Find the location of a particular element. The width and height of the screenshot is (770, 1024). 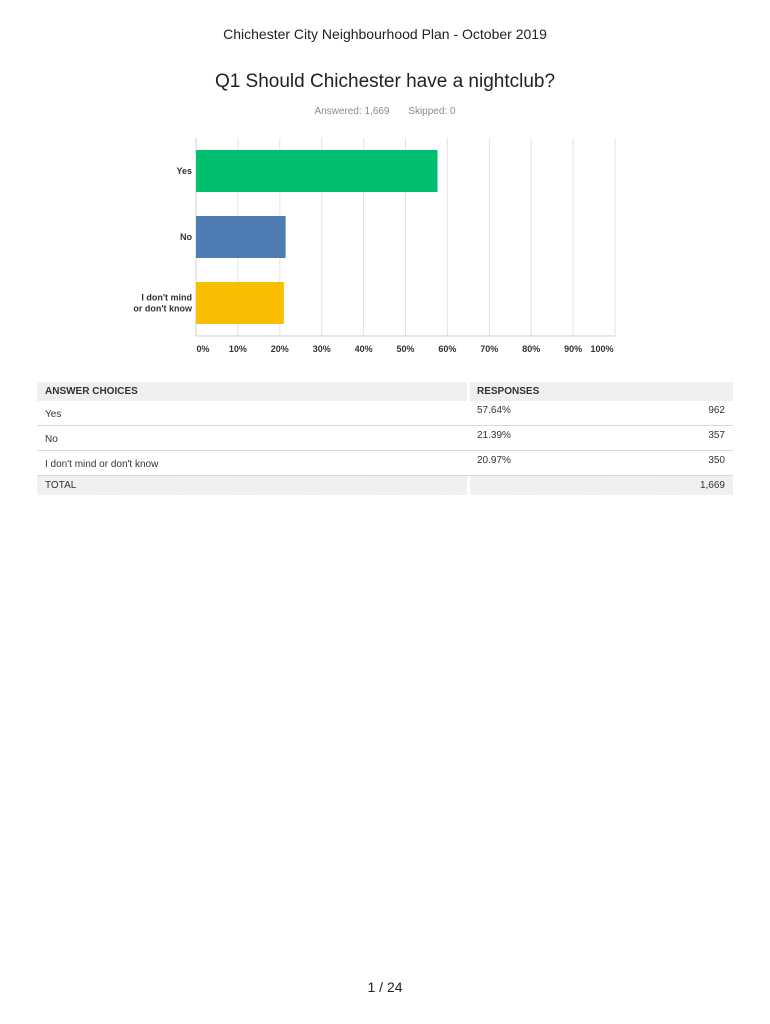

table-row: I don't mind or don't know 20.97% 350 is located at coordinates (385, 463).